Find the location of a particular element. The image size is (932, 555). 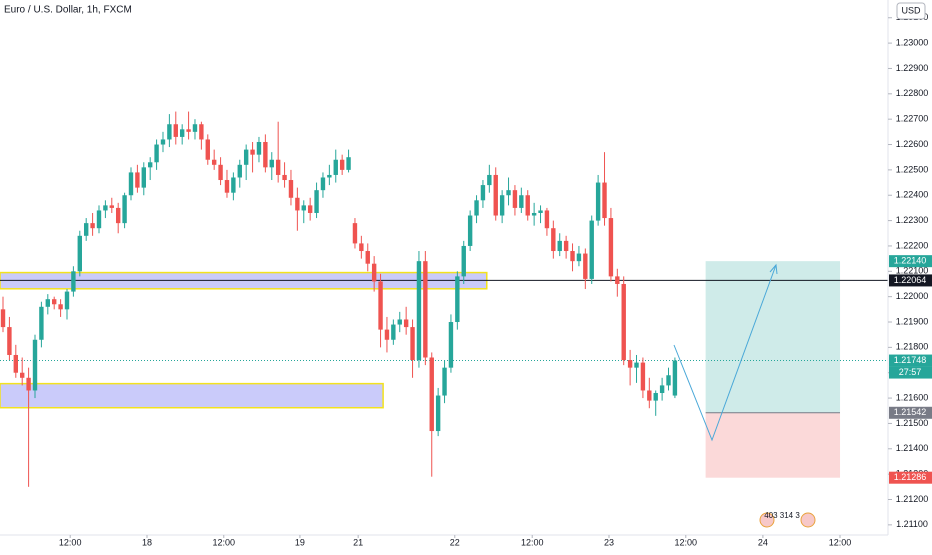

target-label-bg is located at coordinates (910, 261).